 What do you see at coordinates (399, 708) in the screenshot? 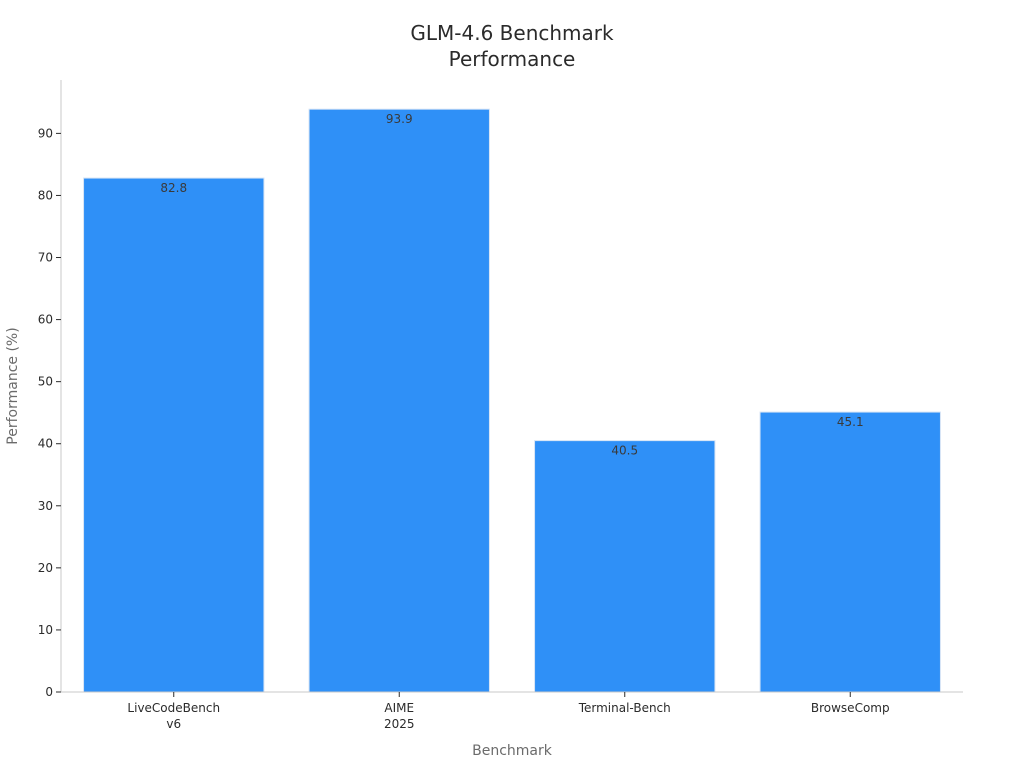
I see `x-tick-label-1-0: AIME` at bounding box center [399, 708].